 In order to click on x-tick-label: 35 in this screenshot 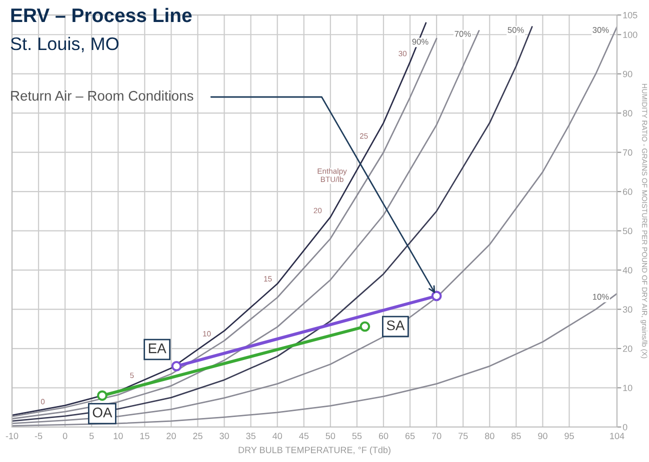, I will do `click(251, 436)`.